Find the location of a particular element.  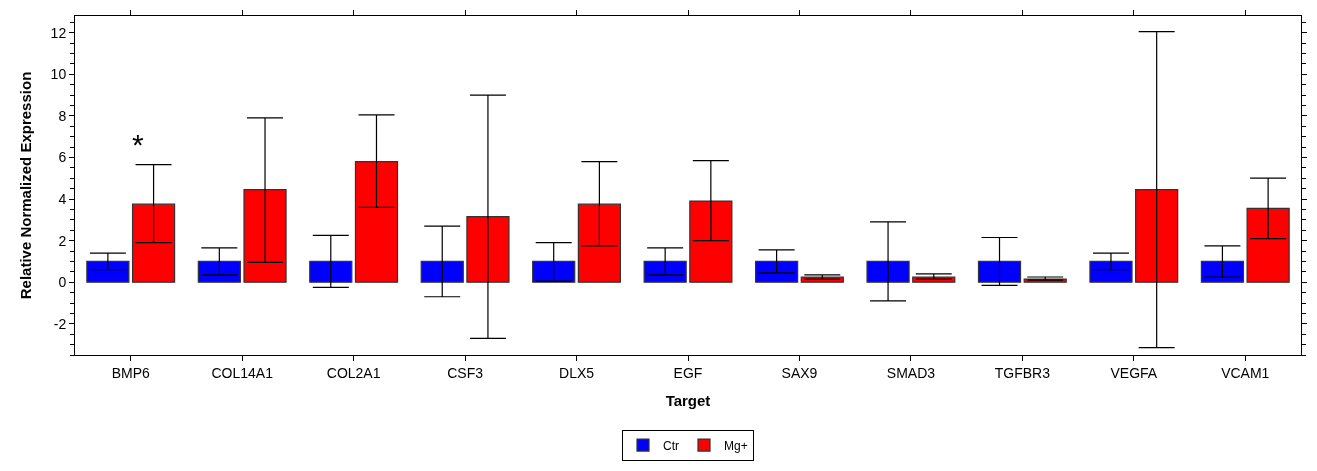

x-tick-label: COL14A1 is located at coordinates (242, 372).